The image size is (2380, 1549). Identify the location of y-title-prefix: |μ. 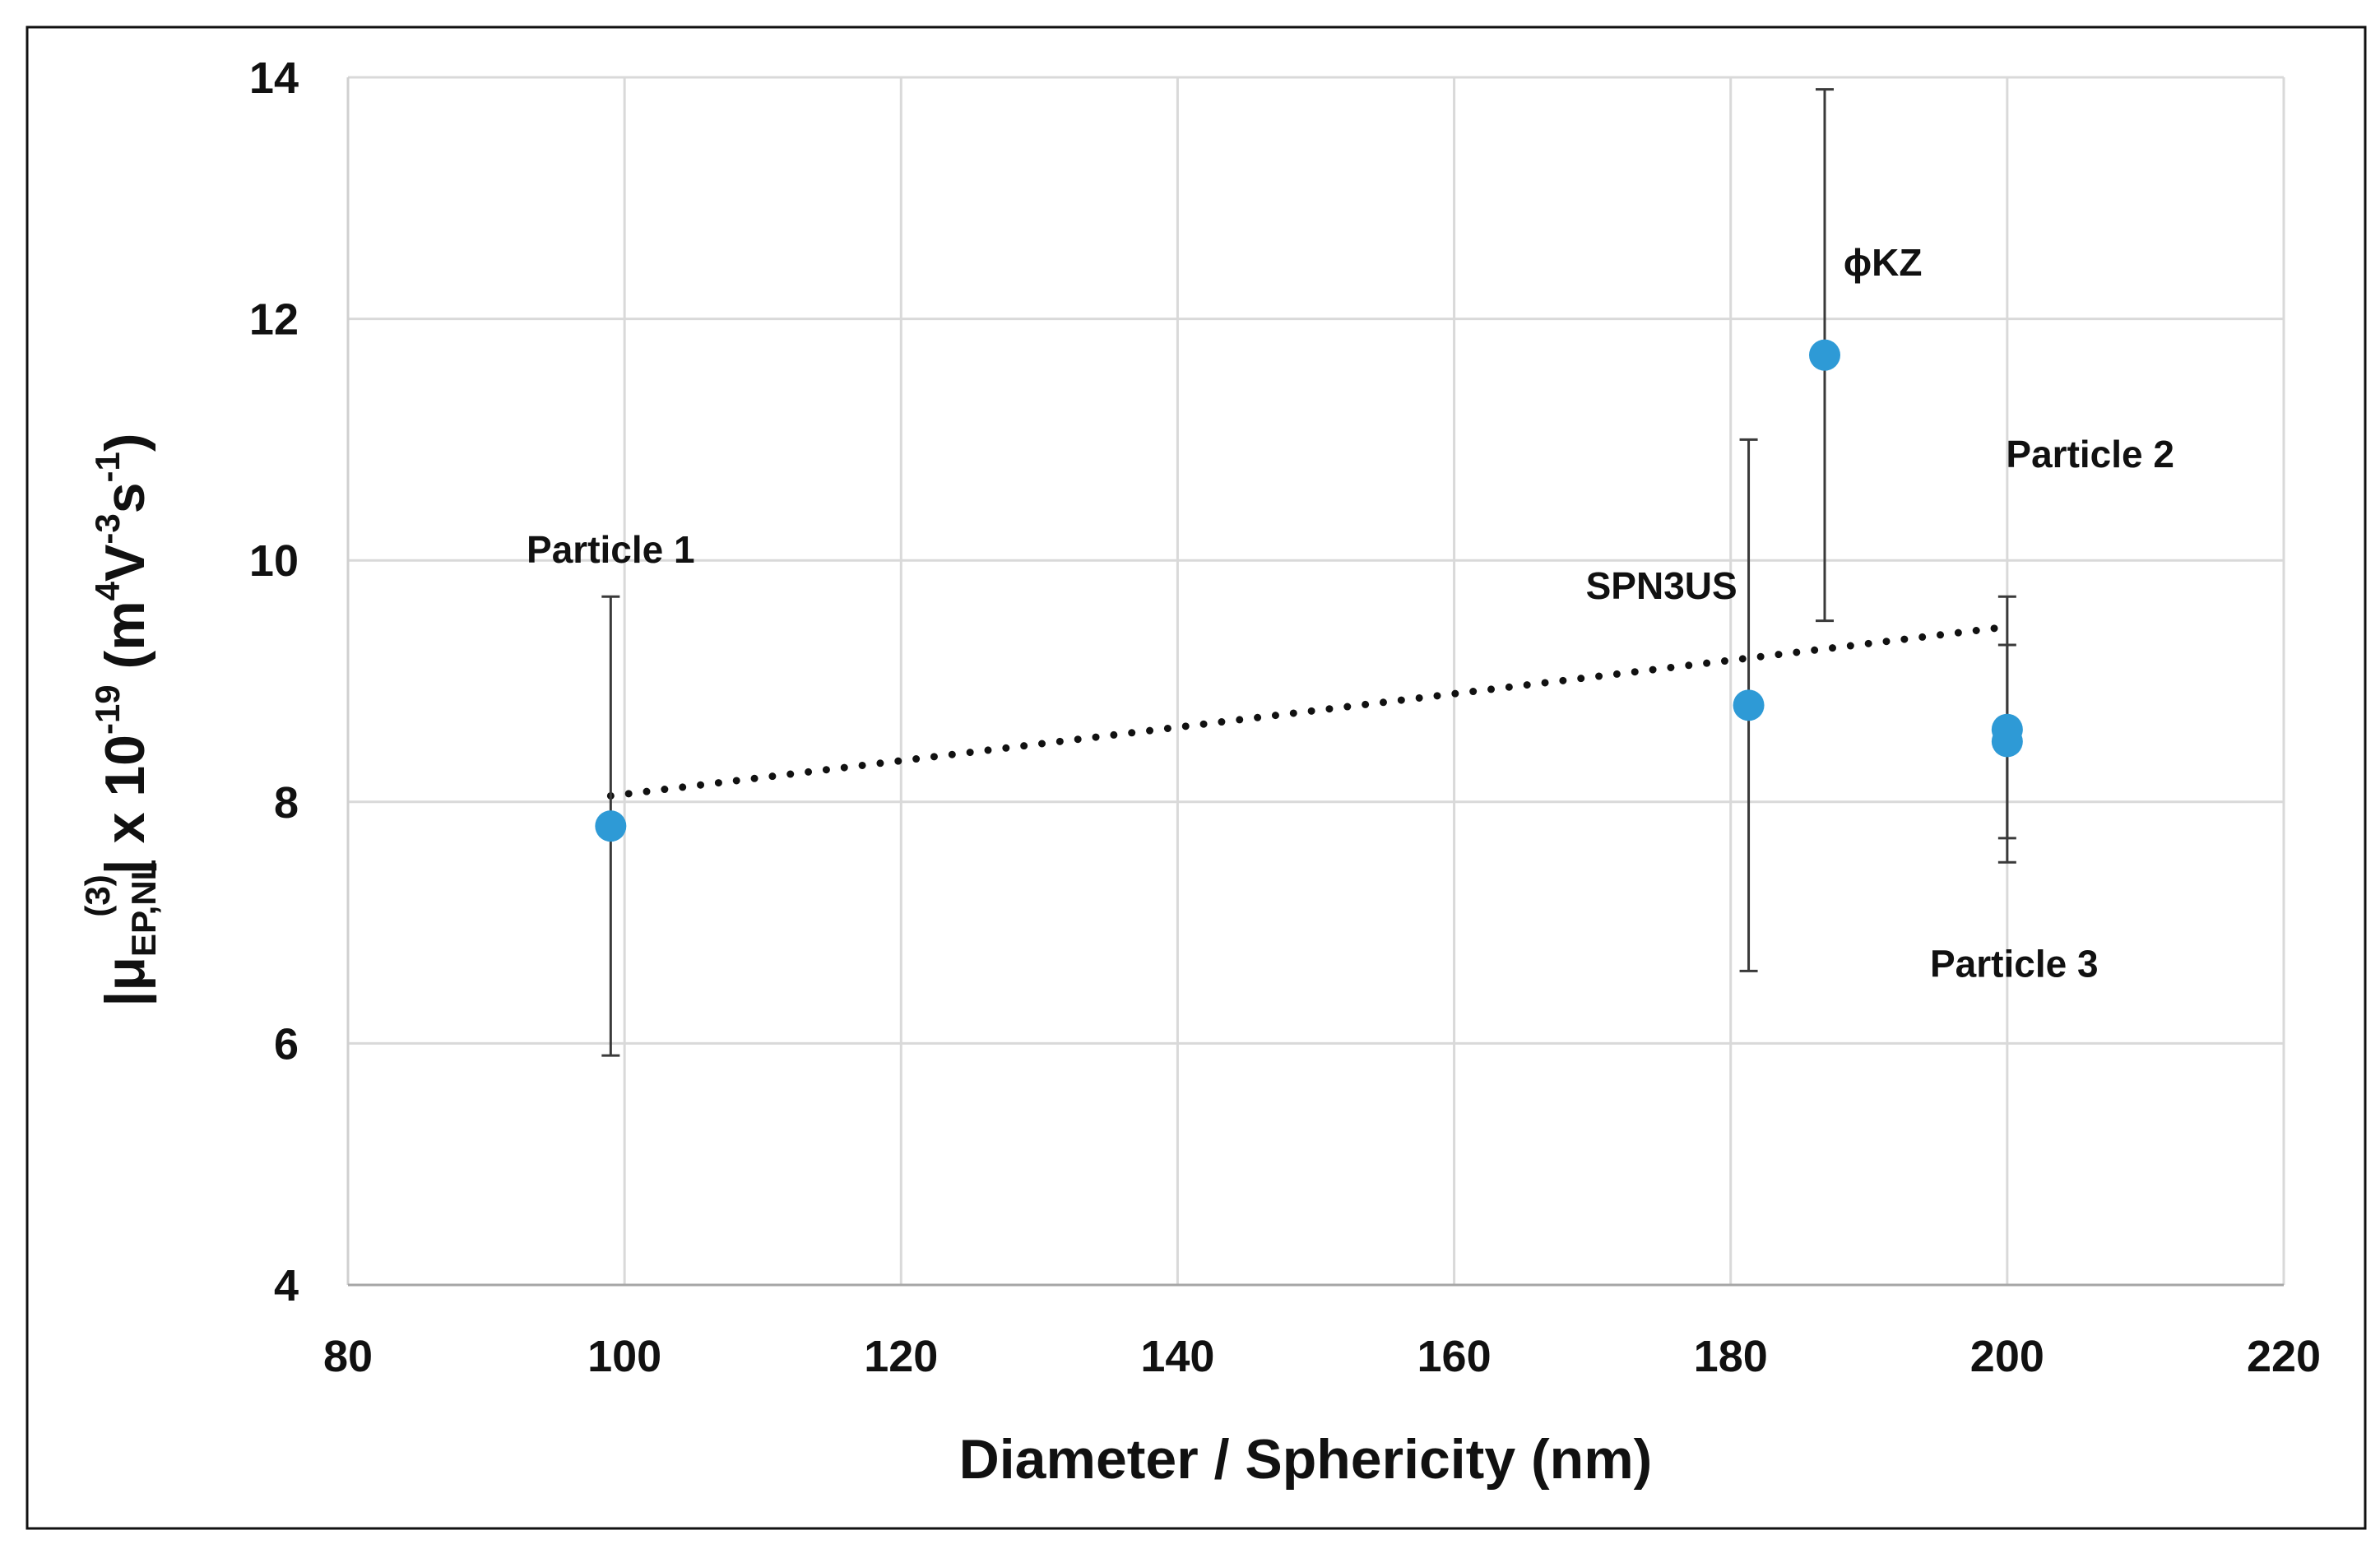
(125, 982).